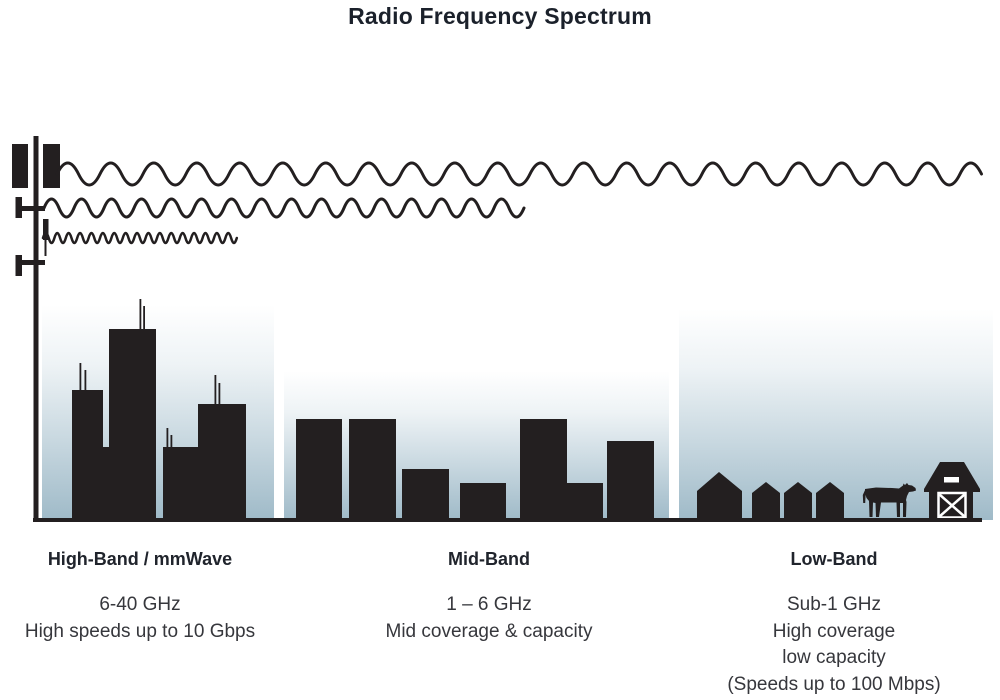  What do you see at coordinates (834, 559) in the screenshot?
I see `low-band-title: Low-Band` at bounding box center [834, 559].